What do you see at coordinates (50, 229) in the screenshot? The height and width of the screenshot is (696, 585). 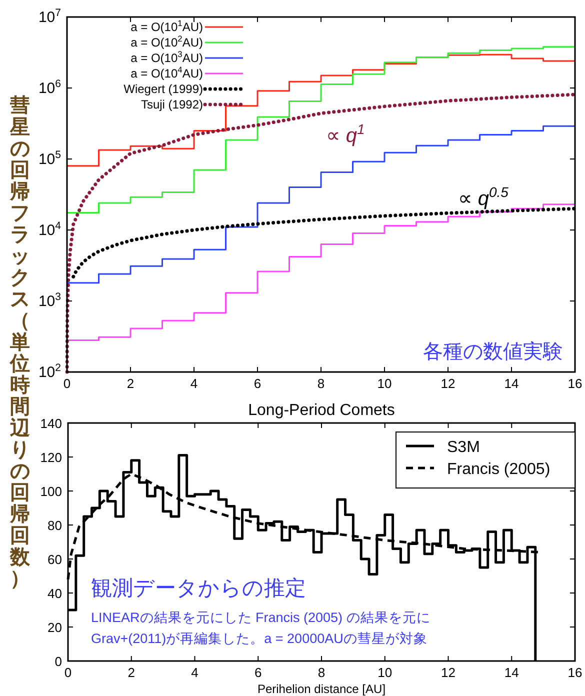 I see `y-tick-label: 10$^{4}$` at bounding box center [50, 229].